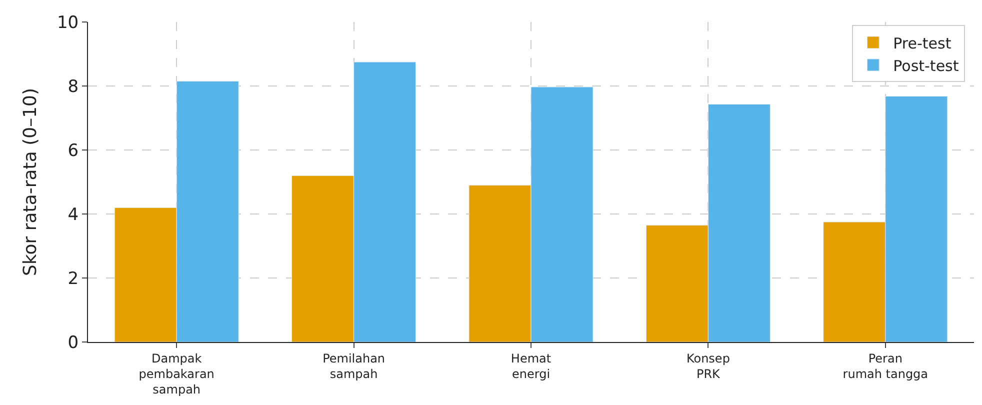  I want to click on x-tick-label: Konsep PRK, so click(708, 366).